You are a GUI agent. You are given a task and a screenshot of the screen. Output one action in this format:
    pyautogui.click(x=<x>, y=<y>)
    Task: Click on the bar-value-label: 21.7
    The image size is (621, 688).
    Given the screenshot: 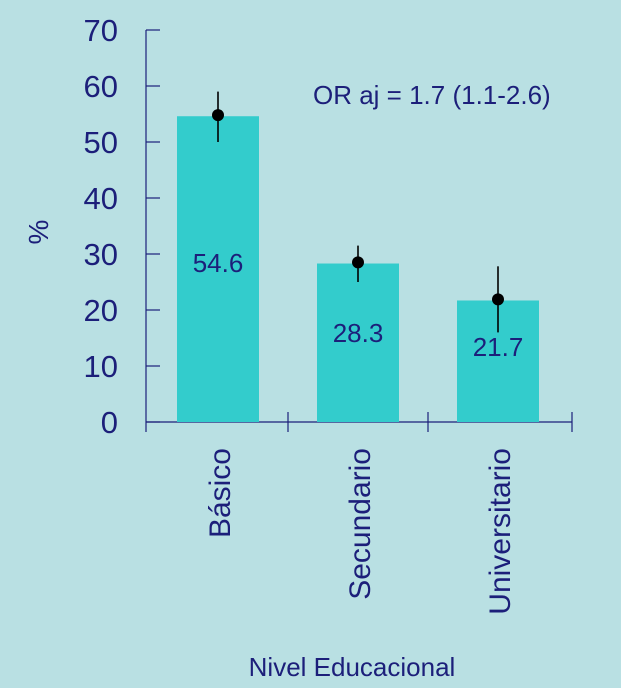 What is the action you would take?
    pyautogui.click(x=498, y=347)
    